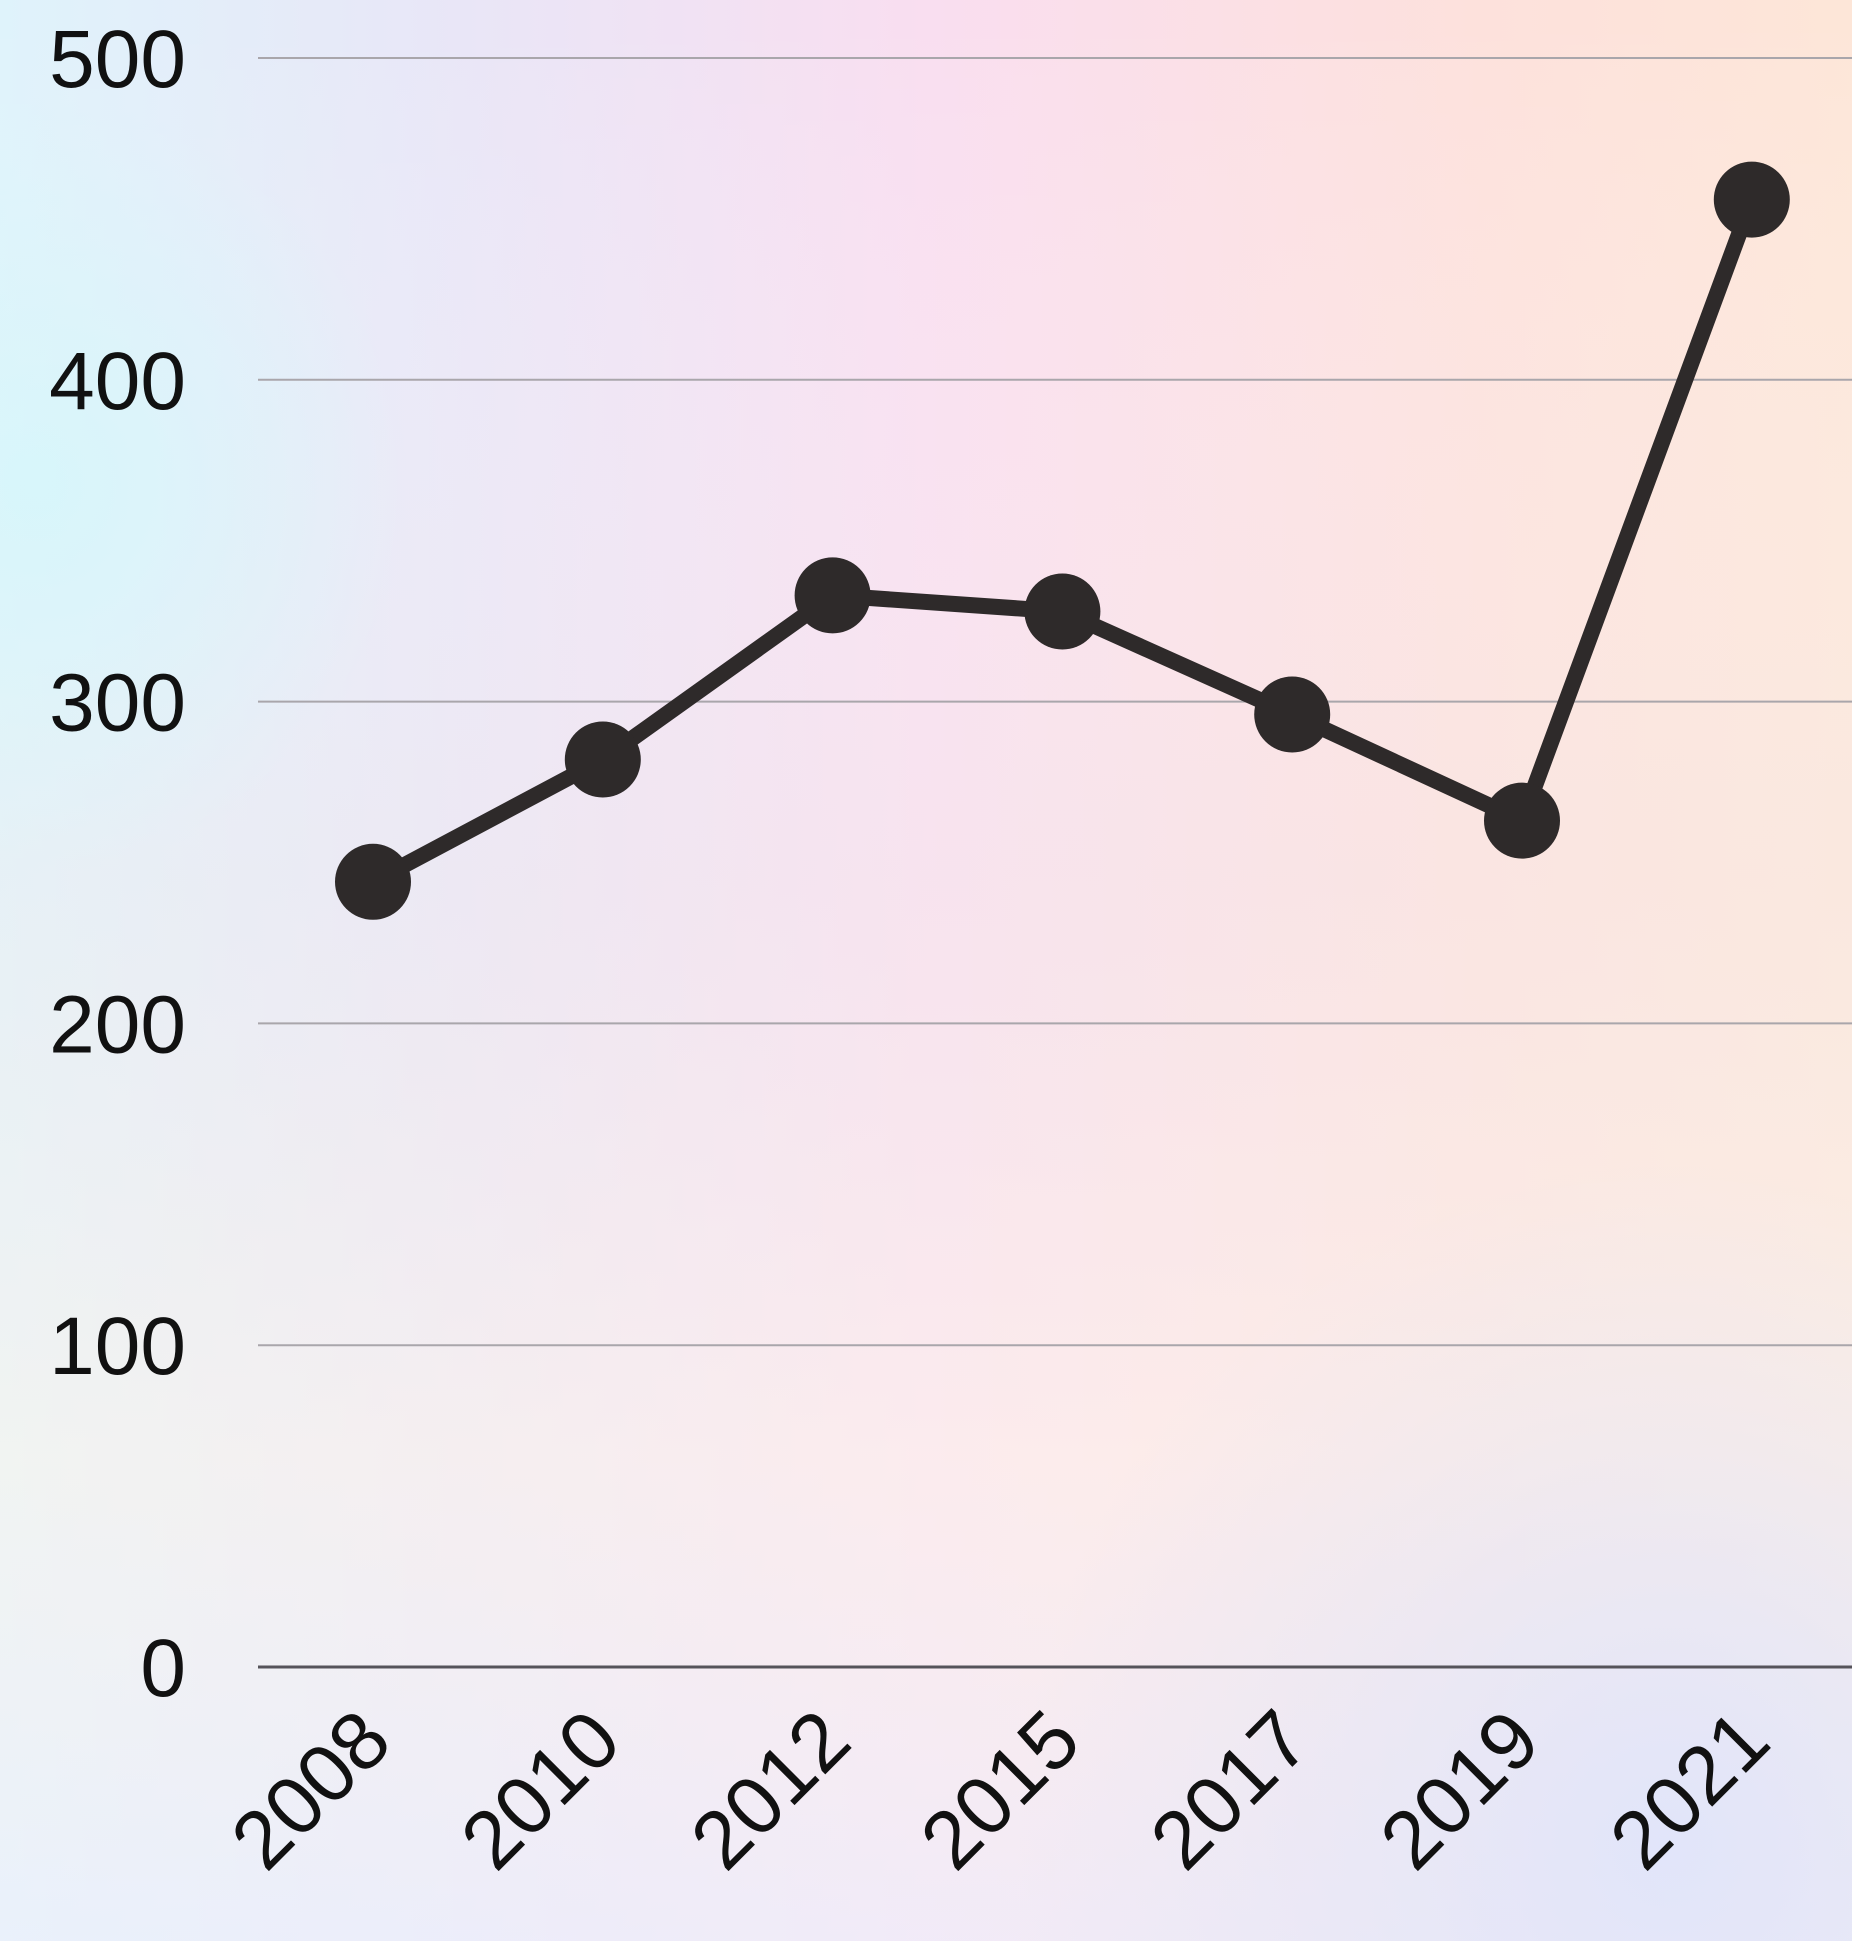 This screenshot has height=1941, width=1852. Describe the element at coordinates (770, 1789) in the screenshot. I see `x-tick-label: 2012` at that location.